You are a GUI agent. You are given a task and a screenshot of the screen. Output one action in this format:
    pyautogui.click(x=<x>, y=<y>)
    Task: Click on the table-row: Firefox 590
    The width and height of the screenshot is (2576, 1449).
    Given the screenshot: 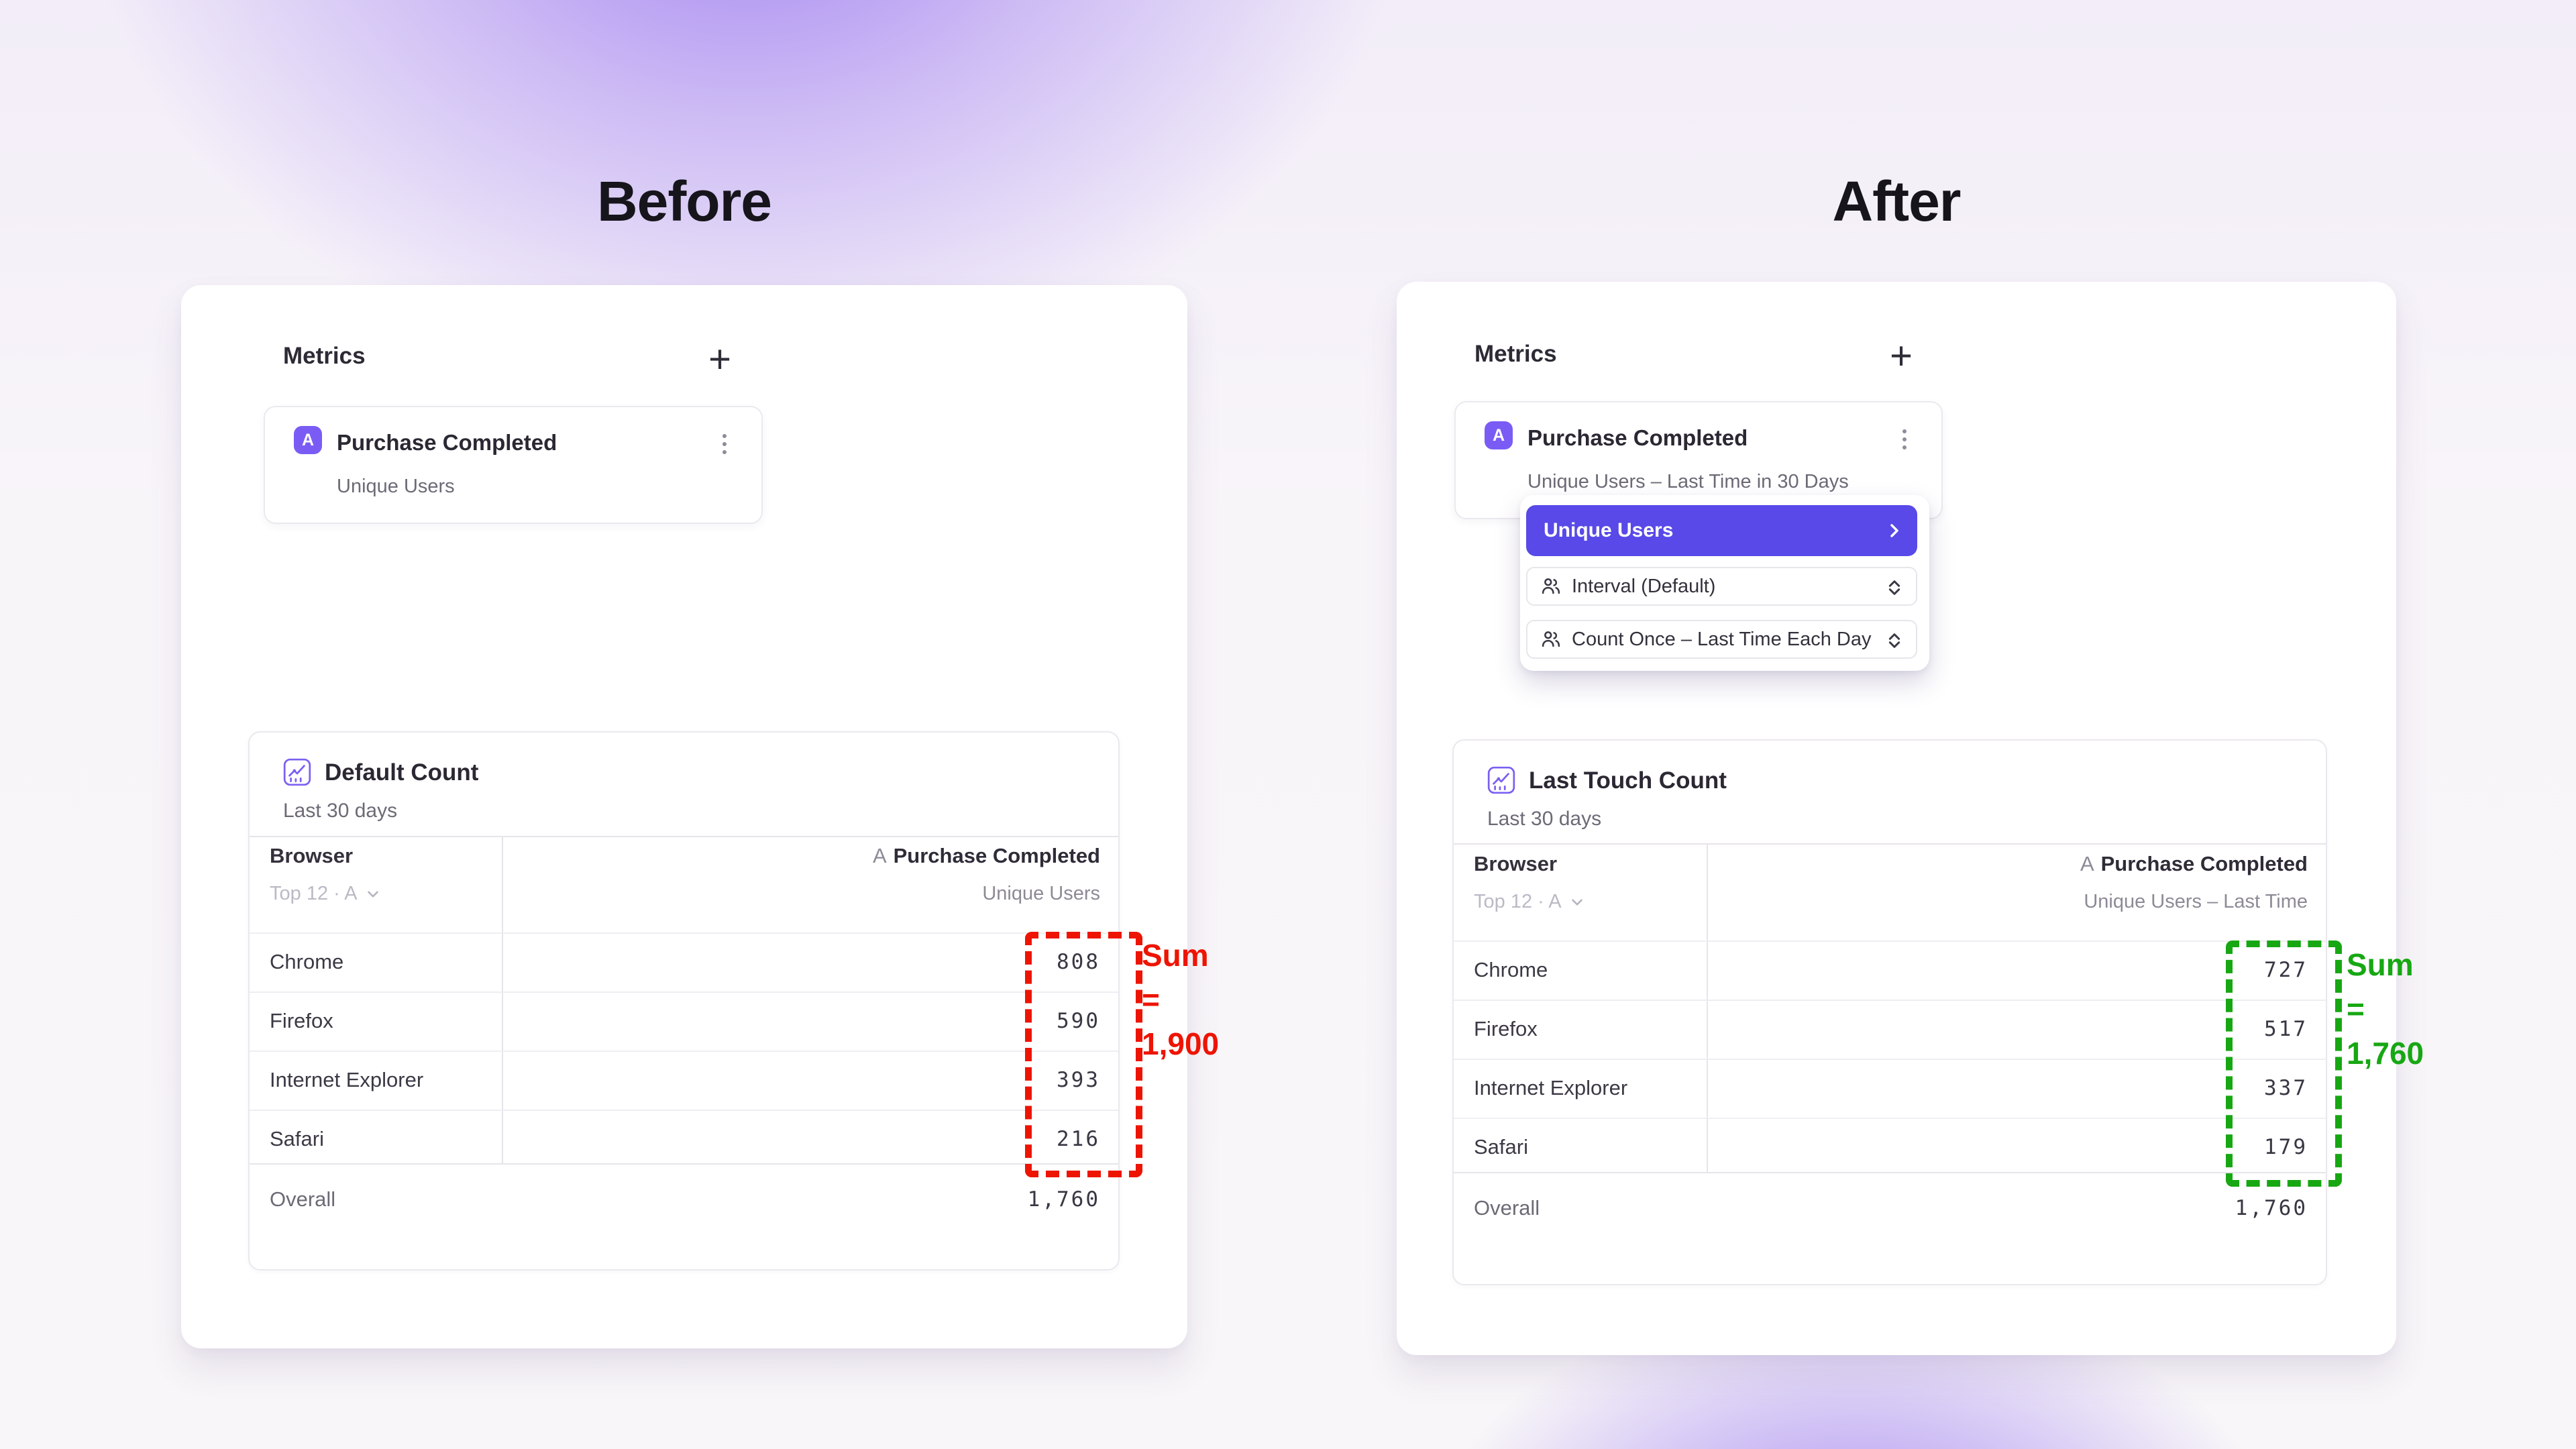 What is the action you would take?
    pyautogui.click(x=684, y=1021)
    